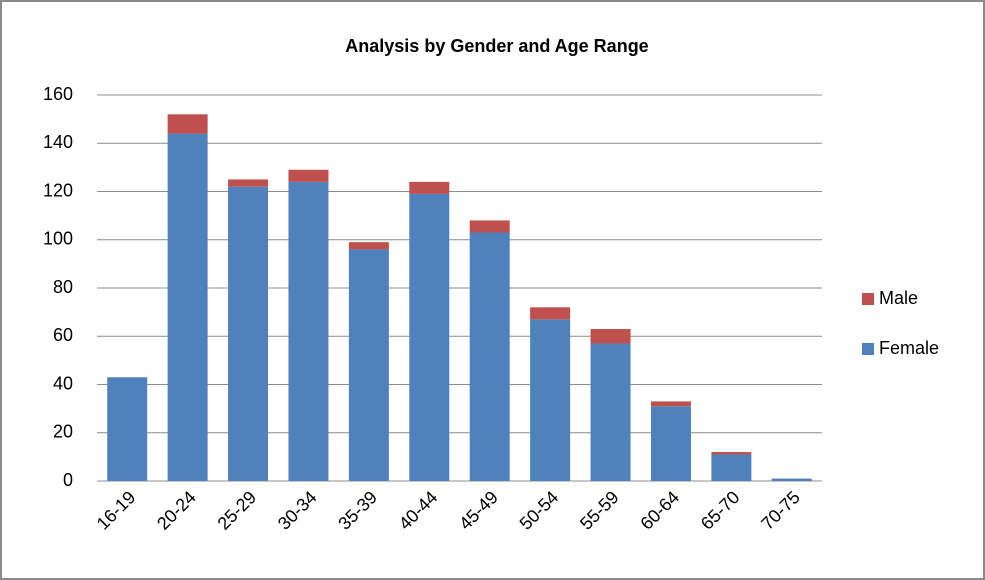 Image resolution: width=985 pixels, height=580 pixels. What do you see at coordinates (63, 383) in the screenshot?
I see `y-tick-label: 40` at bounding box center [63, 383].